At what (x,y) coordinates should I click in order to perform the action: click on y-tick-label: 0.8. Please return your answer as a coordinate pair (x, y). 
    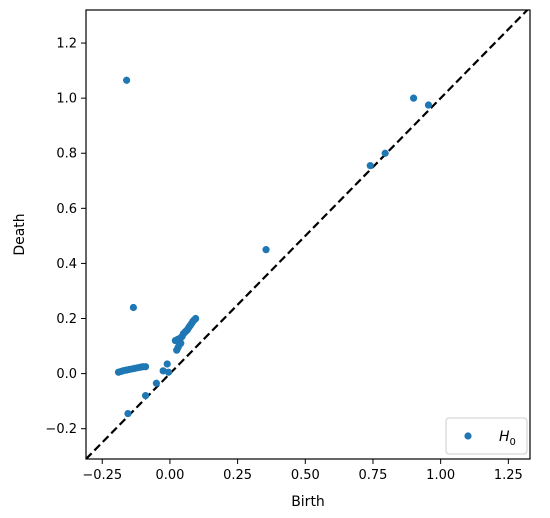
    Looking at the image, I should click on (66, 154).